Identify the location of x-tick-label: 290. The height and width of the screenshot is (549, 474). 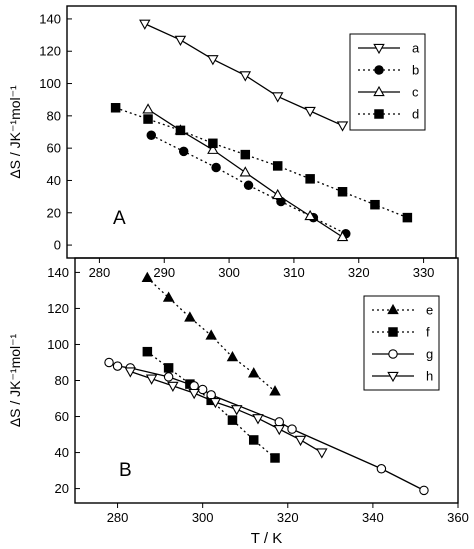
(164, 272).